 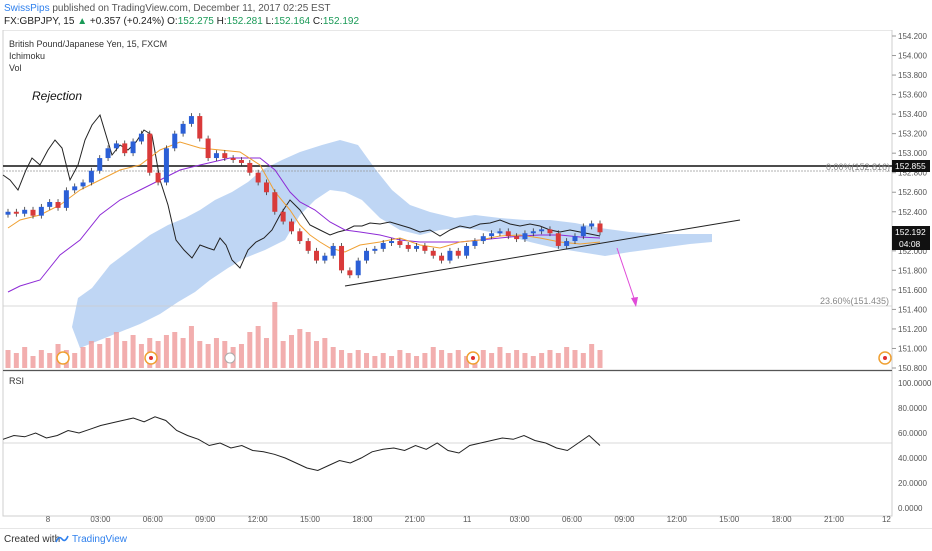 What do you see at coordinates (15, 68) in the screenshot?
I see `vol-legend: Vol` at bounding box center [15, 68].